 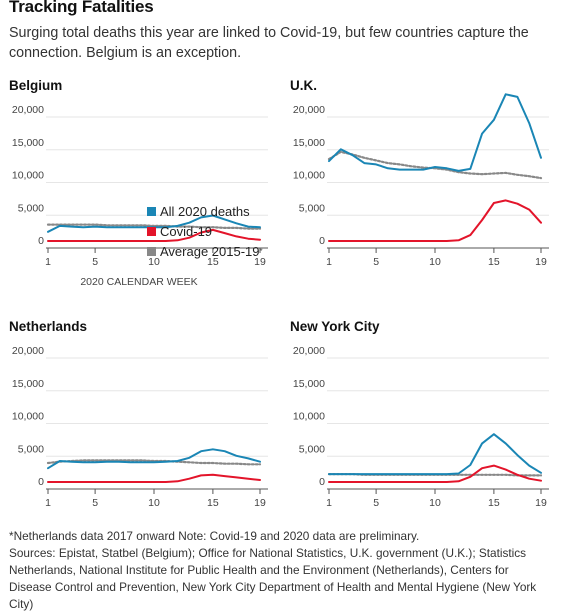 What do you see at coordinates (151, 211) in the screenshot?
I see `legend-swatch-all` at bounding box center [151, 211].